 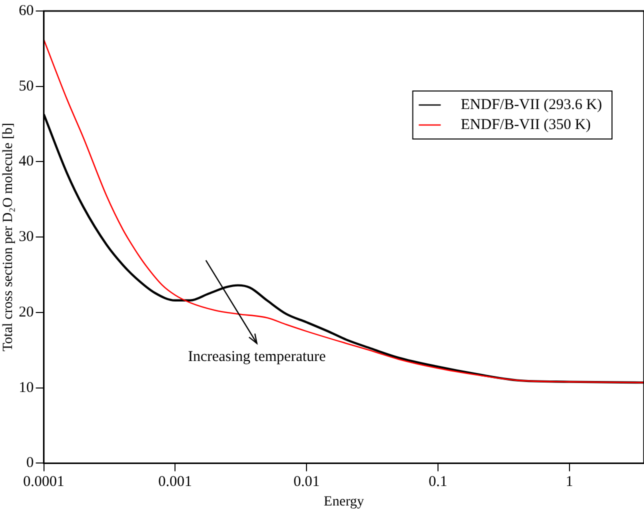 What do you see at coordinates (257, 356) in the screenshot?
I see `annotation: Increasing temperature` at bounding box center [257, 356].